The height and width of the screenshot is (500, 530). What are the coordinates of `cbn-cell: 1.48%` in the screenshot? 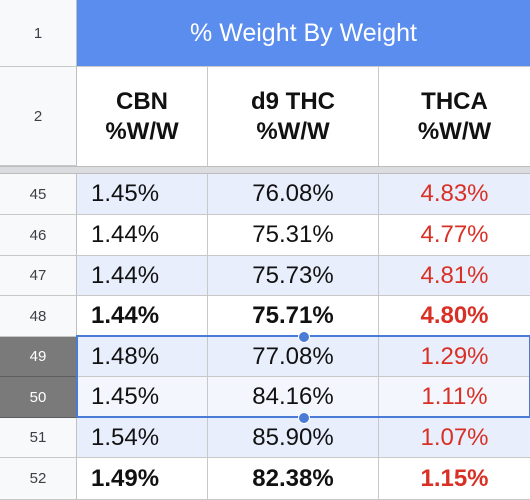 It's located at (142, 357).